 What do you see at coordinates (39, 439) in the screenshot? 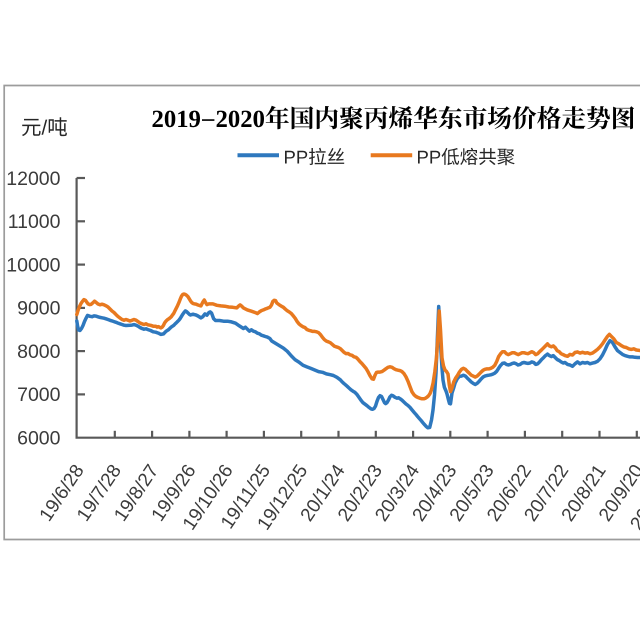
I see `svg-text: 6000` at bounding box center [39, 439].